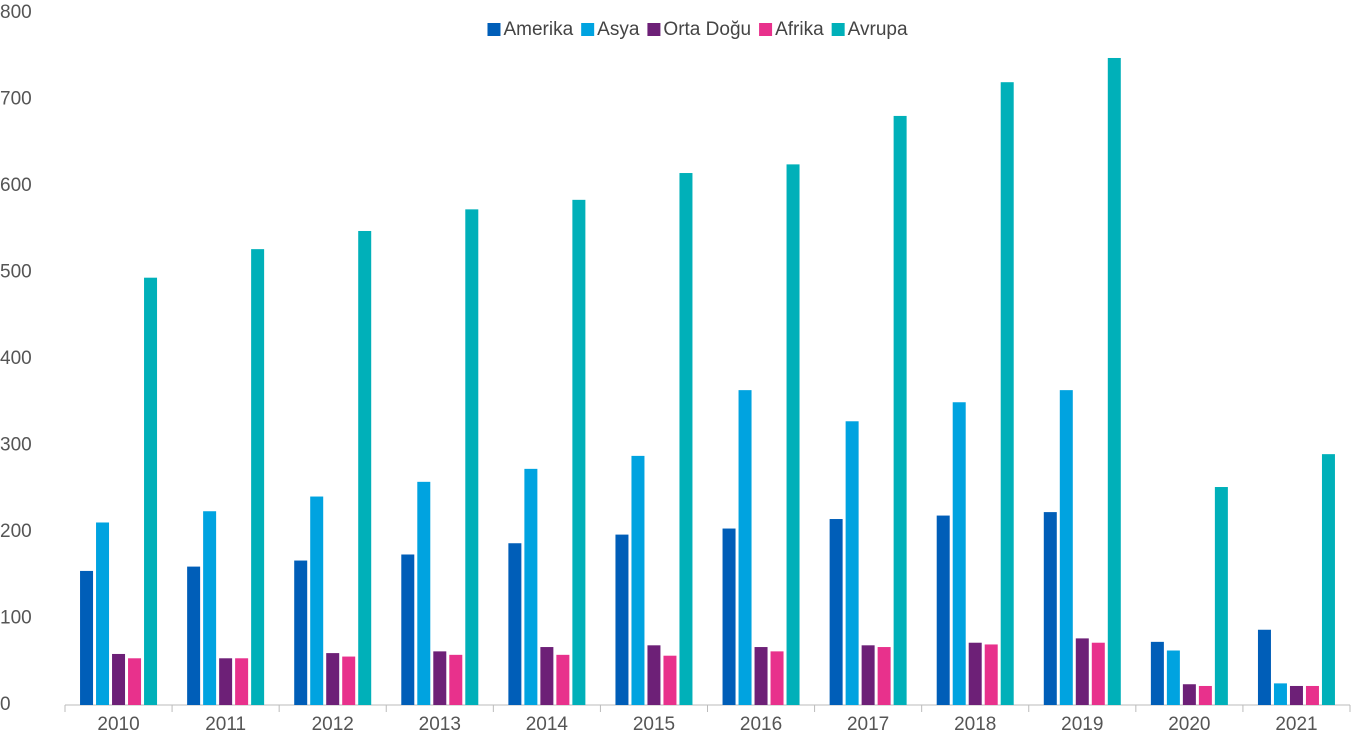  Describe the element at coordinates (538, 29) in the screenshot. I see `legend-label: Amerika` at that location.